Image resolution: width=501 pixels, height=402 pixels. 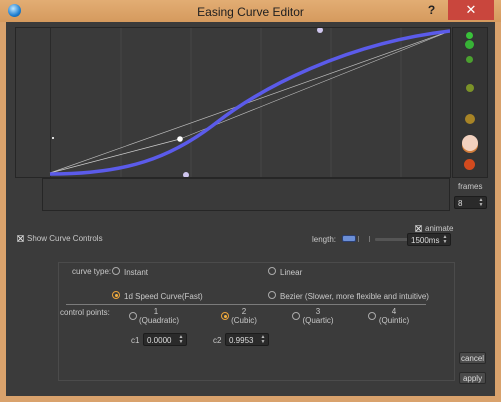 What do you see at coordinates (394, 320) in the screenshot?
I see `radio-quintic-name: (Quintic)` at bounding box center [394, 320].